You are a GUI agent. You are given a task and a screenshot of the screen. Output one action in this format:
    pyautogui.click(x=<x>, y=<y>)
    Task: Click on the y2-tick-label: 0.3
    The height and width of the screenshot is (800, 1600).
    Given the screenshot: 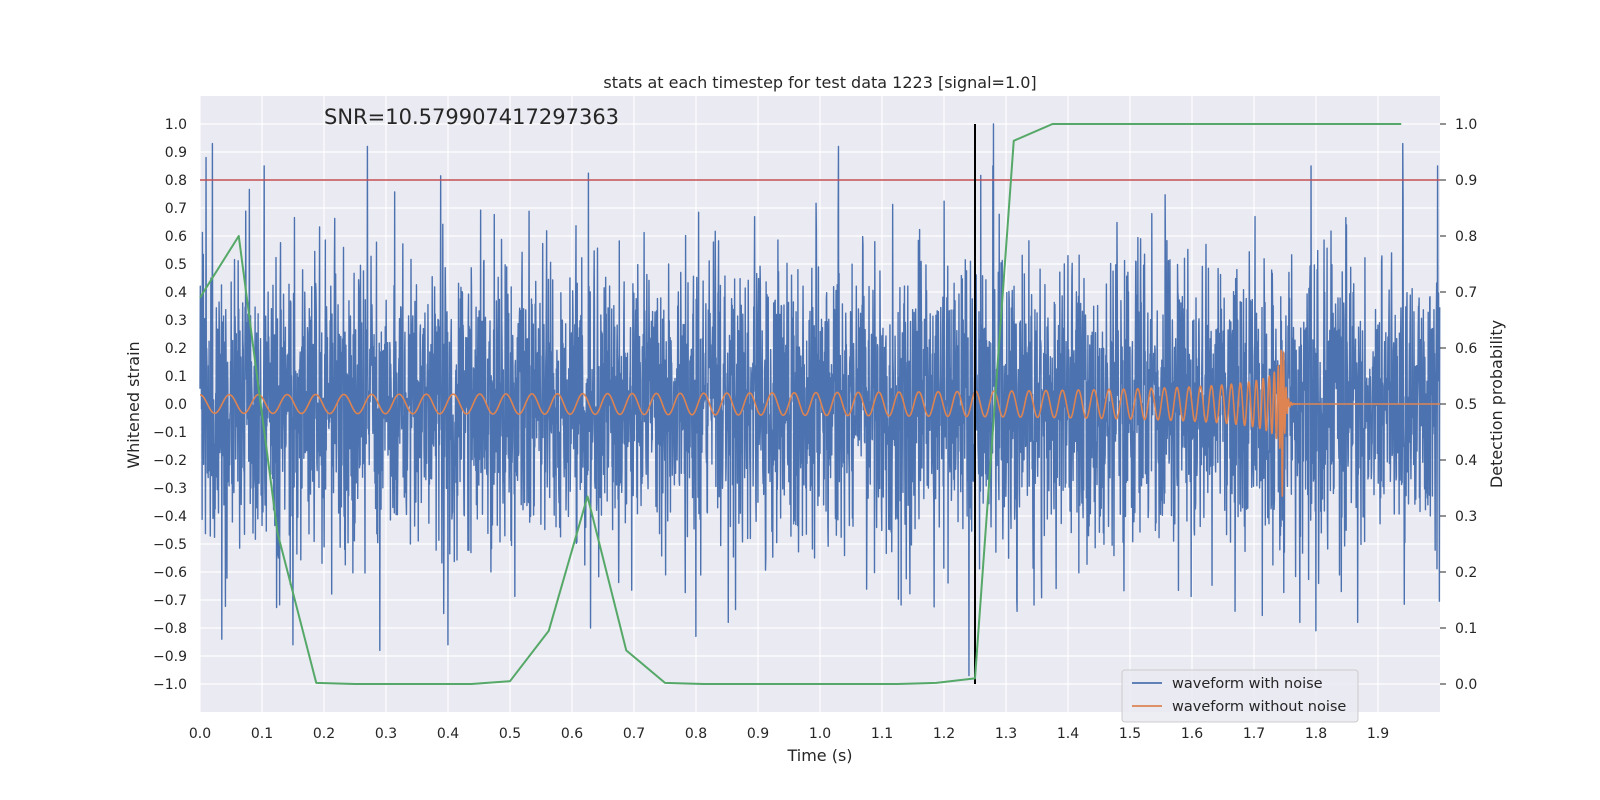 What is the action you would take?
    pyautogui.click(x=1466, y=517)
    